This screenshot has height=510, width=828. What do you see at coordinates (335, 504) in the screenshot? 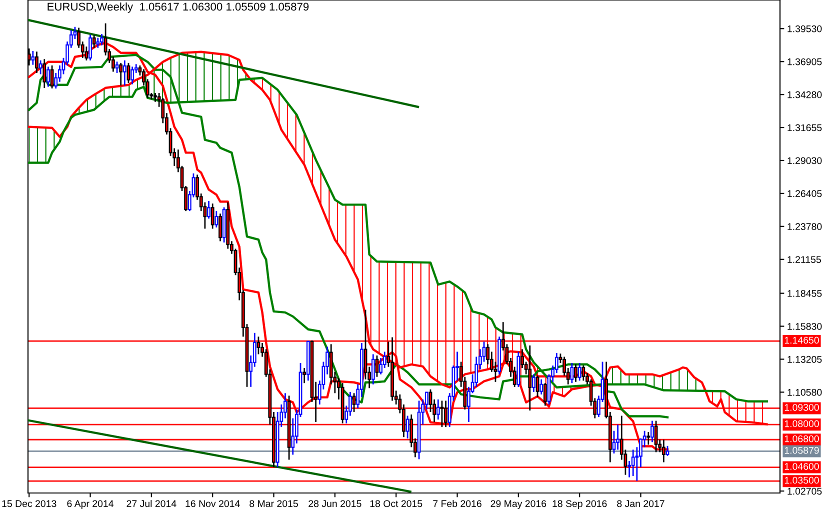
I see `x-tick-label: 28 Jun 2015` at bounding box center [335, 504].